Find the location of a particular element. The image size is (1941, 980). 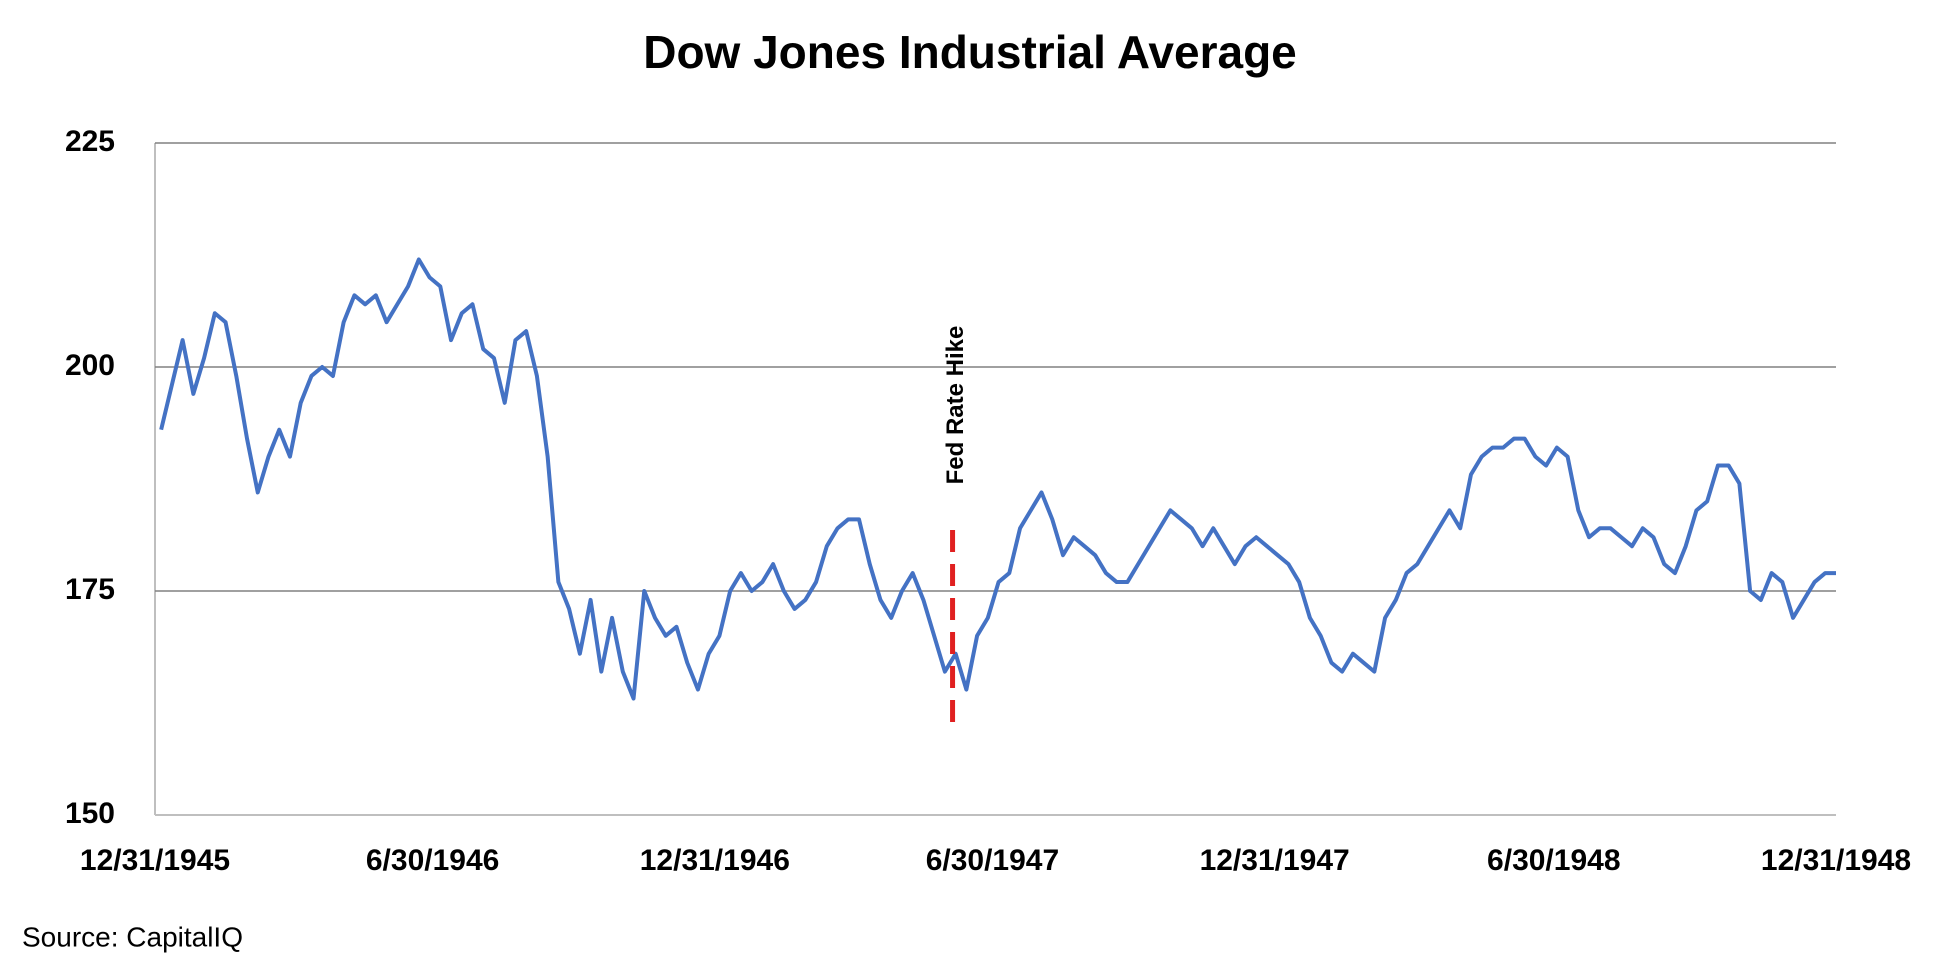

x-tick-label: 6/30/1946 is located at coordinates (432, 860).